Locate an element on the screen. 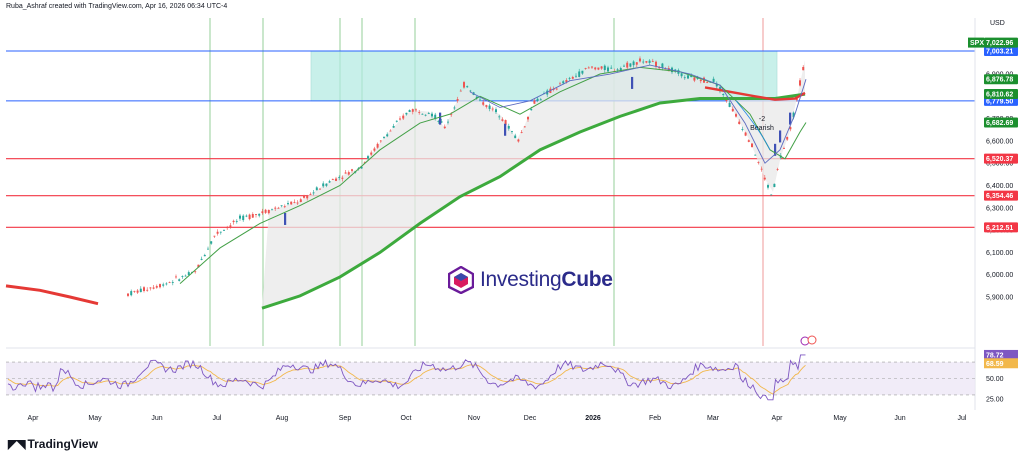 Image resolution: width=1024 pixels, height=460 pixels. tradingview-brand: ◤◥ TradingView is located at coordinates (53, 444).